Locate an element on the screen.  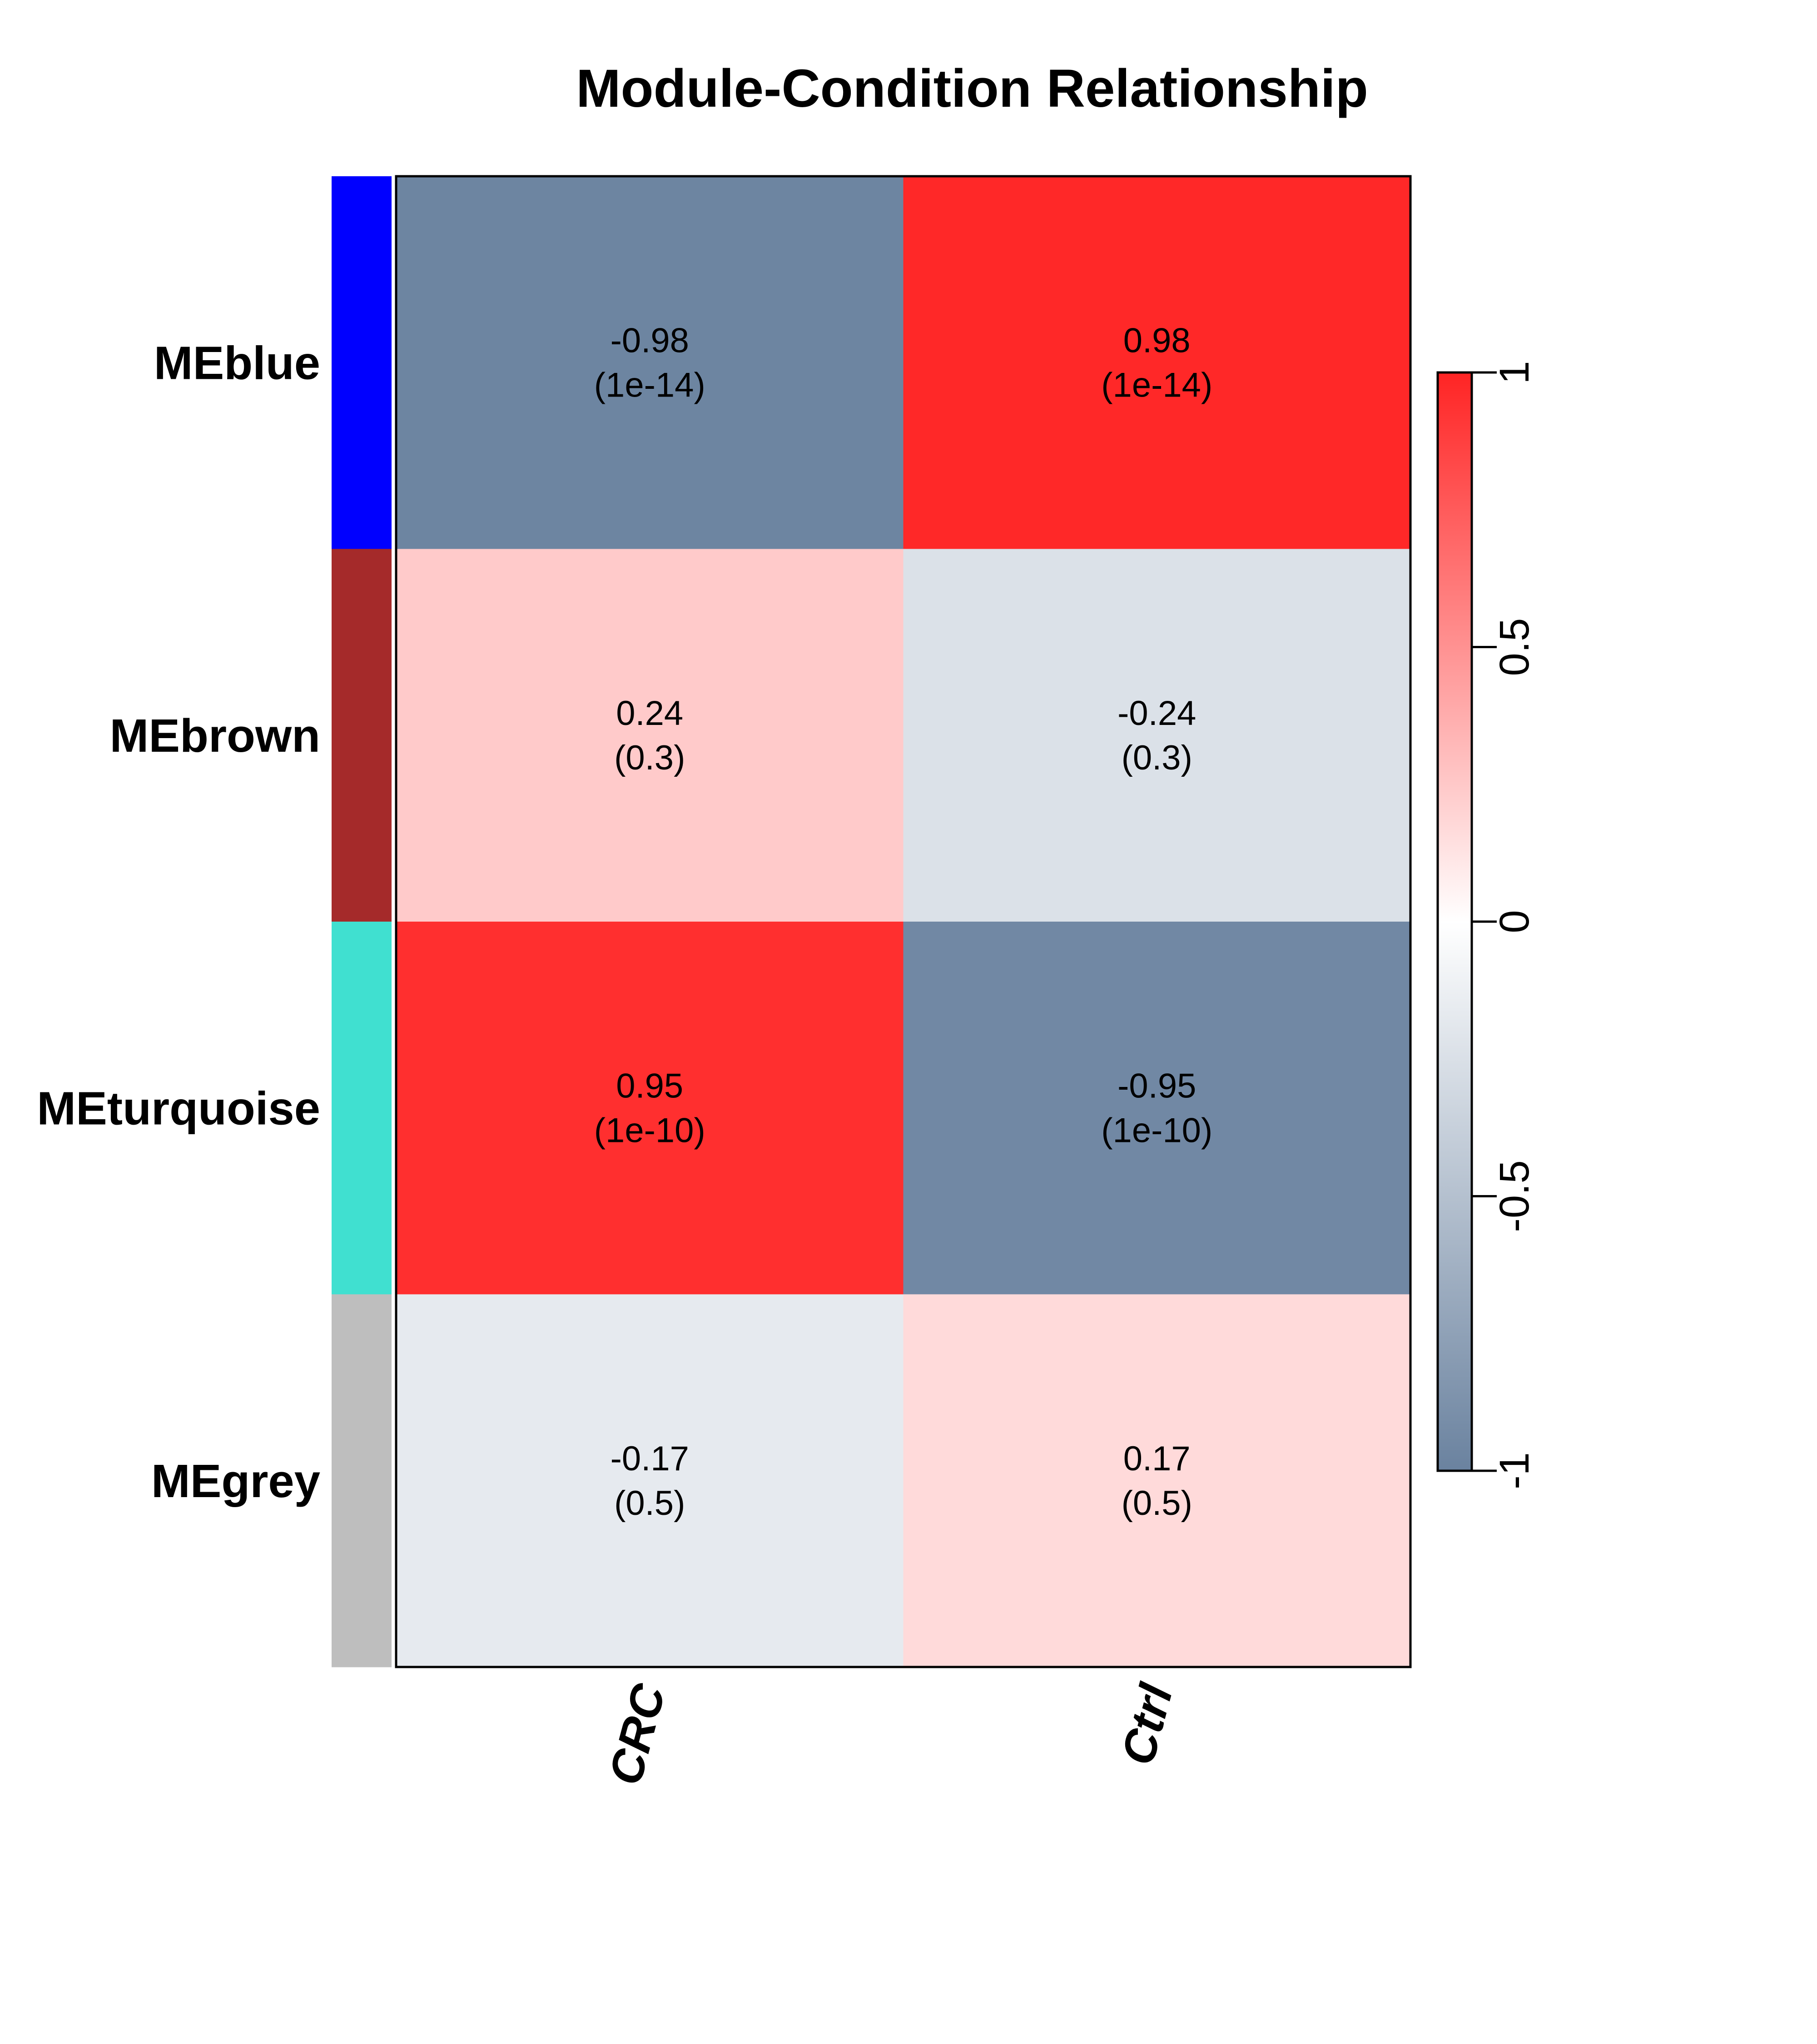
row-labels: MEblue MEbrown MEturquoise MEgrey is located at coordinates (178, 922).